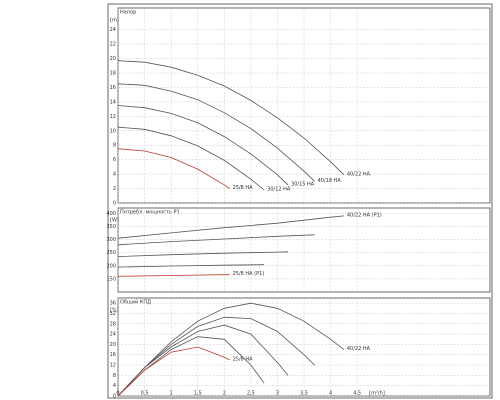 The image size is (500, 400). I want to click on x-tick-label: 4, so click(330, 394).